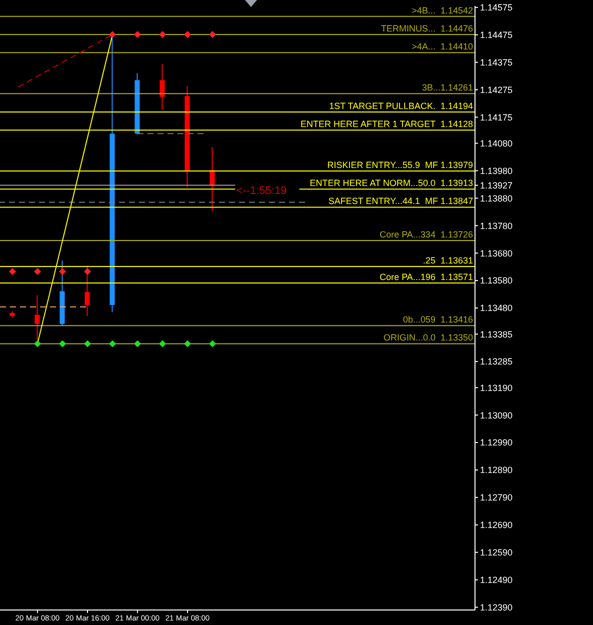 Image resolution: width=593 pixels, height=625 pixels. What do you see at coordinates (400, 201) in the screenshot?
I see `ref-line-label: SAFEST ENTRY...44.1 MF 1.13847` at bounding box center [400, 201].